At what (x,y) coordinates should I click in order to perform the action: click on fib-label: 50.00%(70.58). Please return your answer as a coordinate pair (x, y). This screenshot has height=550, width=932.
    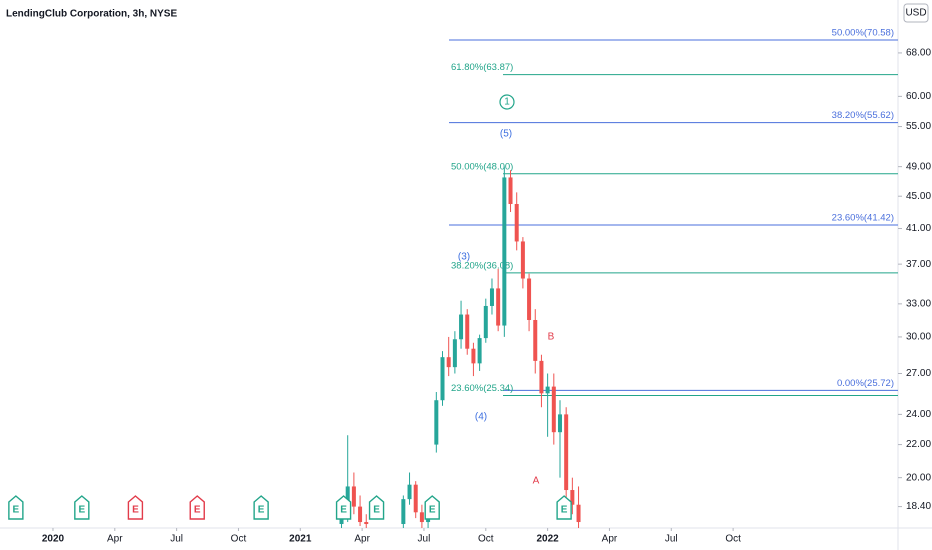
    Looking at the image, I should click on (863, 33).